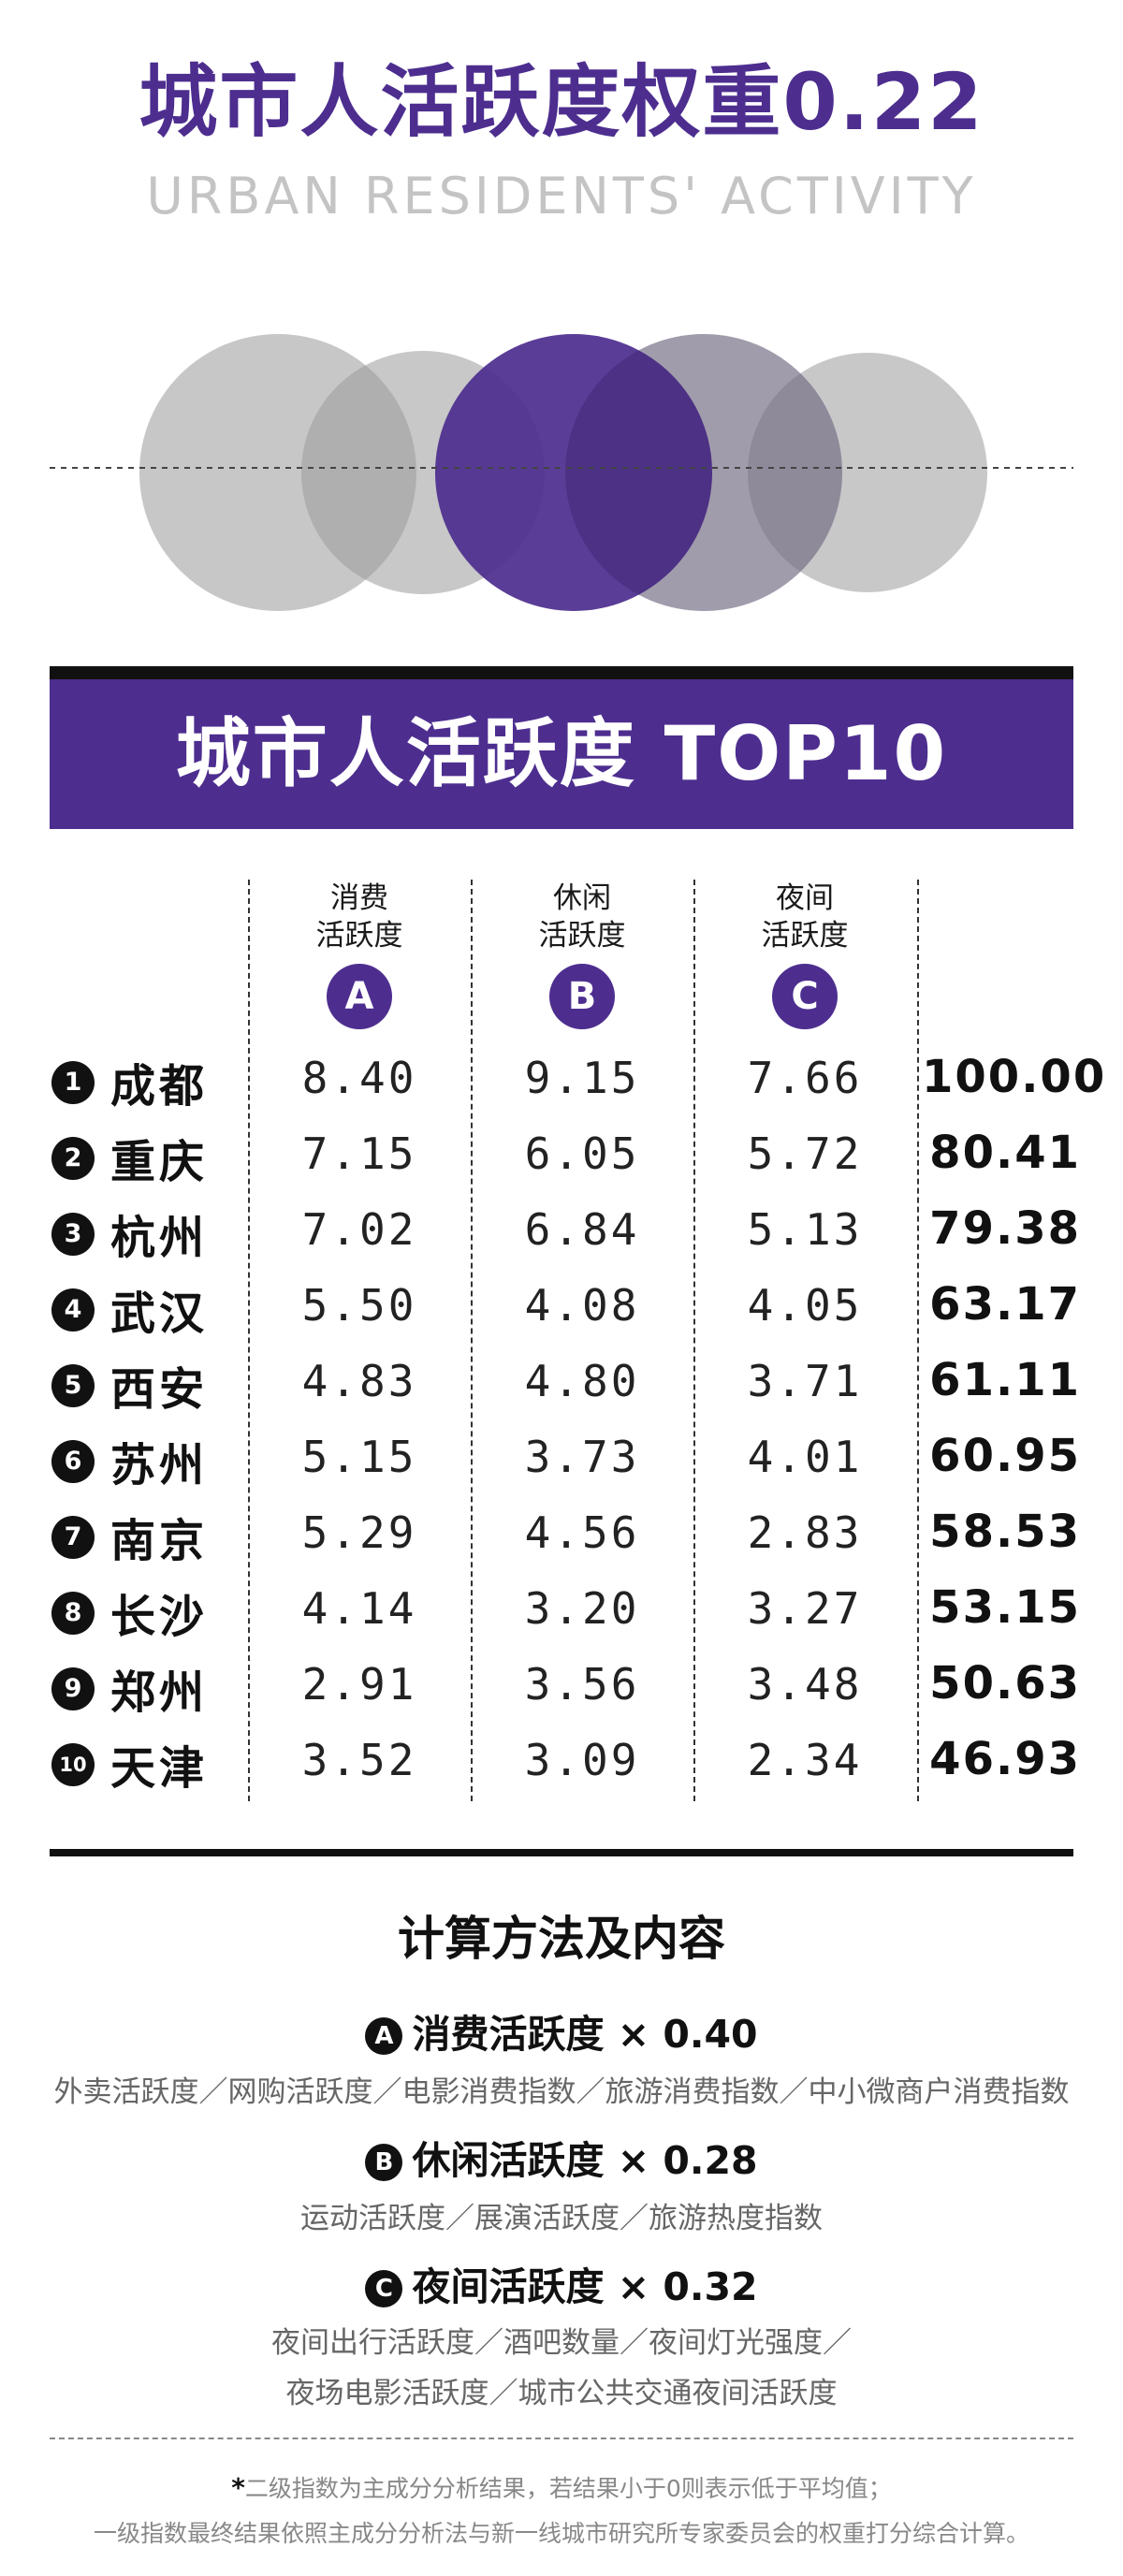  What do you see at coordinates (561, 1939) in the screenshot?
I see `method-title: 计算方法及内容` at bounding box center [561, 1939].